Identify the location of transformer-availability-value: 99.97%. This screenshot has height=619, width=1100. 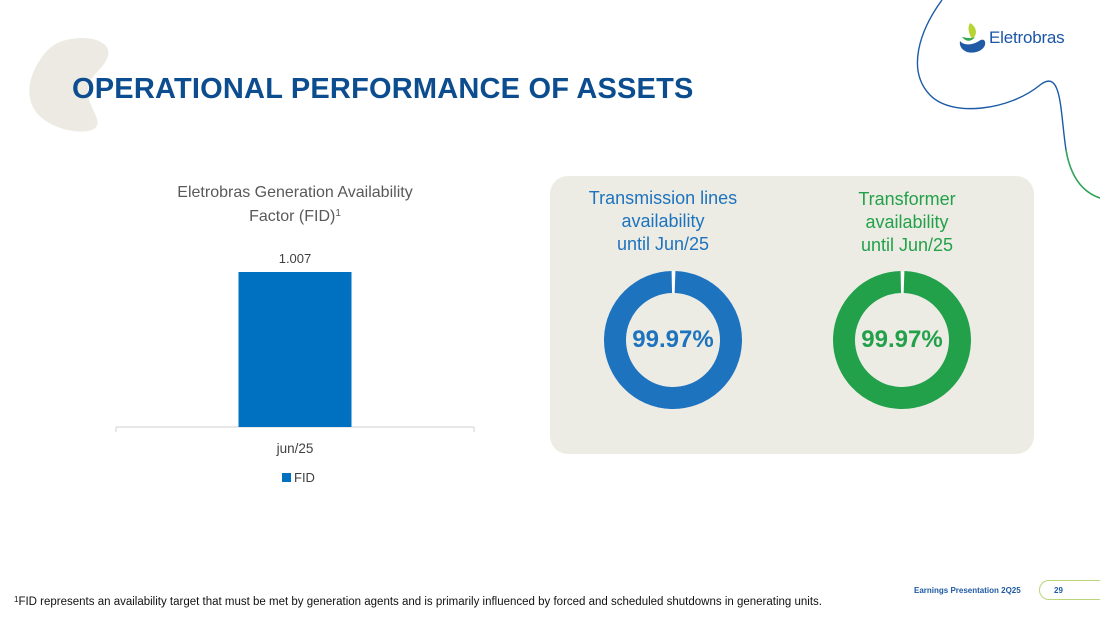
(902, 339).